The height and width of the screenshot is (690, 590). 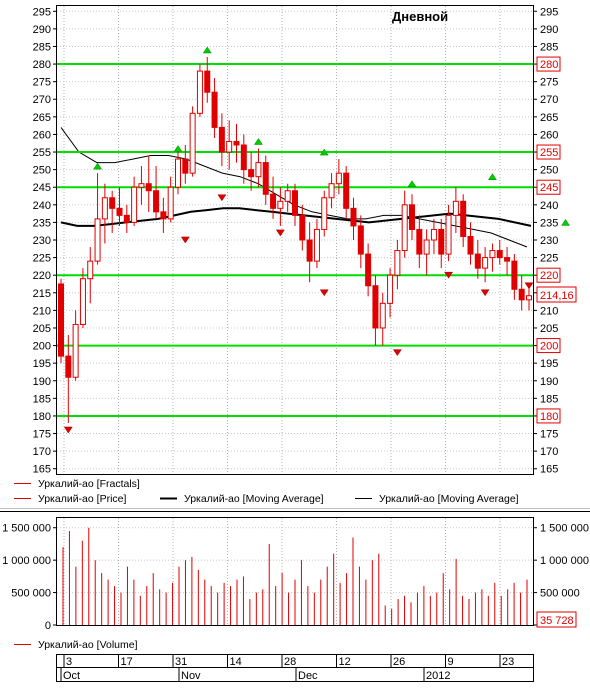 What do you see at coordinates (42, 382) in the screenshot?
I see `price-tick-left: 190` at bounding box center [42, 382].